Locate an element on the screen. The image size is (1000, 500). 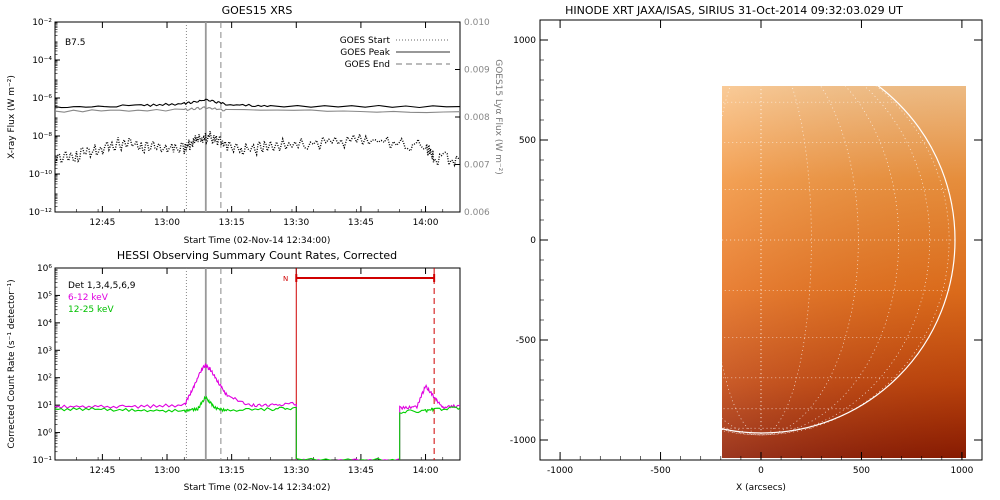
xrt-x-tick-label: 1000 is located at coordinates (961, 471).